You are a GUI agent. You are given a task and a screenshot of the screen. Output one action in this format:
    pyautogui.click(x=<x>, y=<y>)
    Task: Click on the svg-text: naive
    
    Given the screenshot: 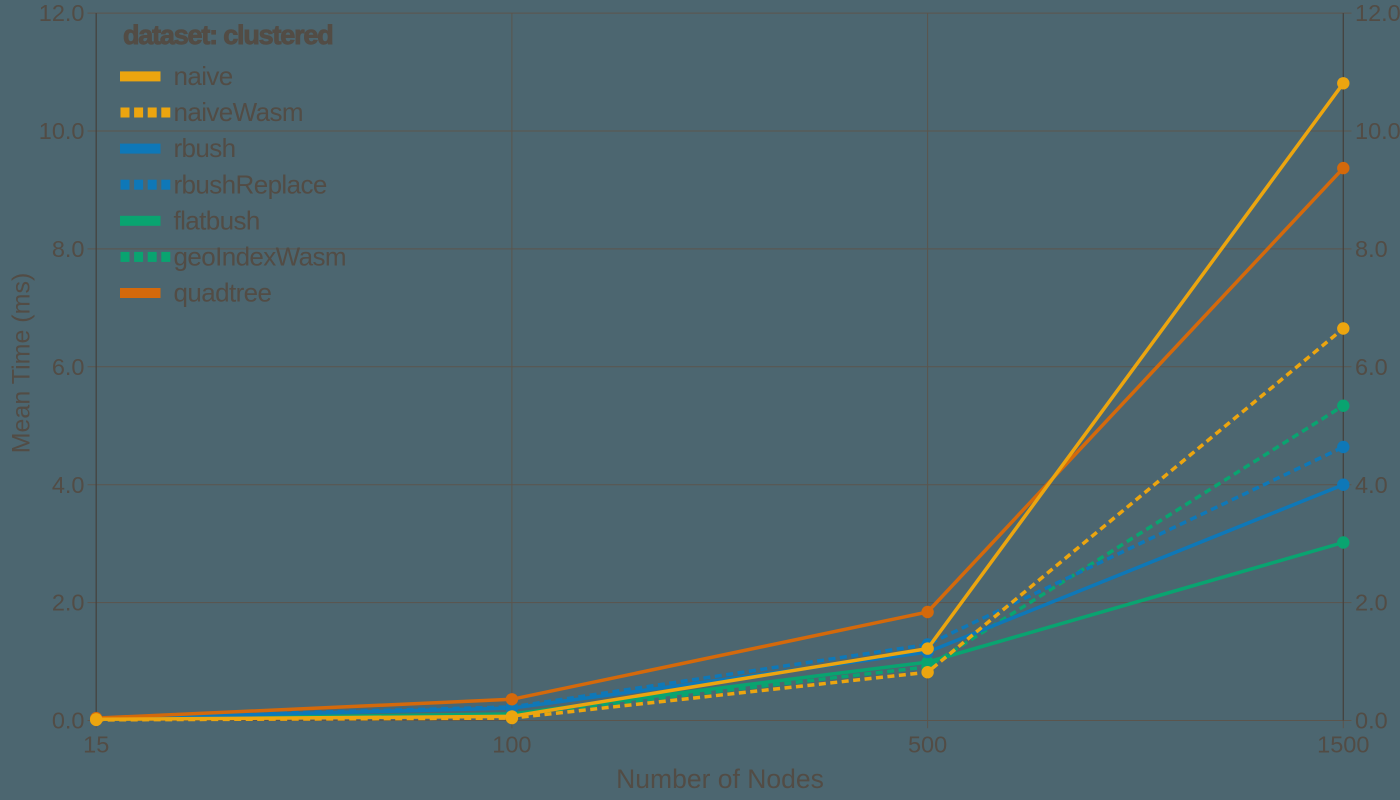 What is the action you would take?
    pyautogui.click(x=203, y=76)
    